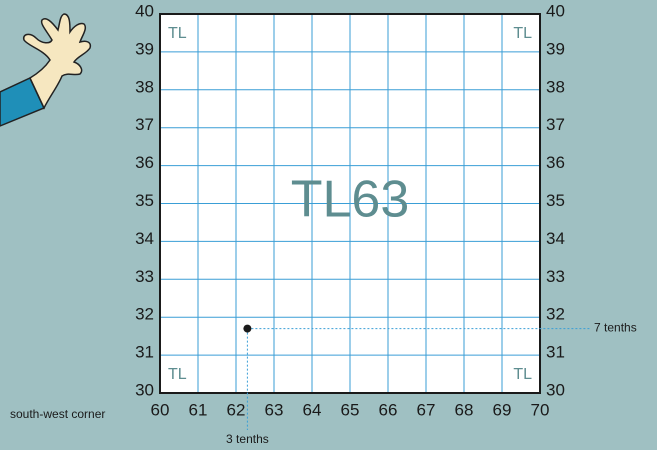  What do you see at coordinates (57, 61) in the screenshot?
I see `hand` at bounding box center [57, 61].